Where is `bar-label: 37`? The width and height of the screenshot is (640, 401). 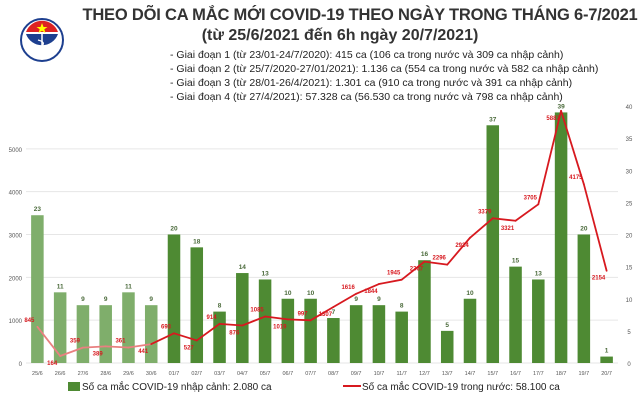 bar-label: 37 is located at coordinates (493, 119).